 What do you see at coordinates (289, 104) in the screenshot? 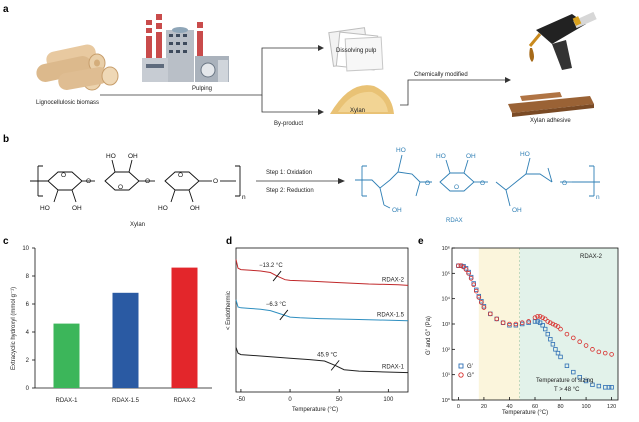
I see `branch-to-xylan-line` at bounding box center [289, 104].